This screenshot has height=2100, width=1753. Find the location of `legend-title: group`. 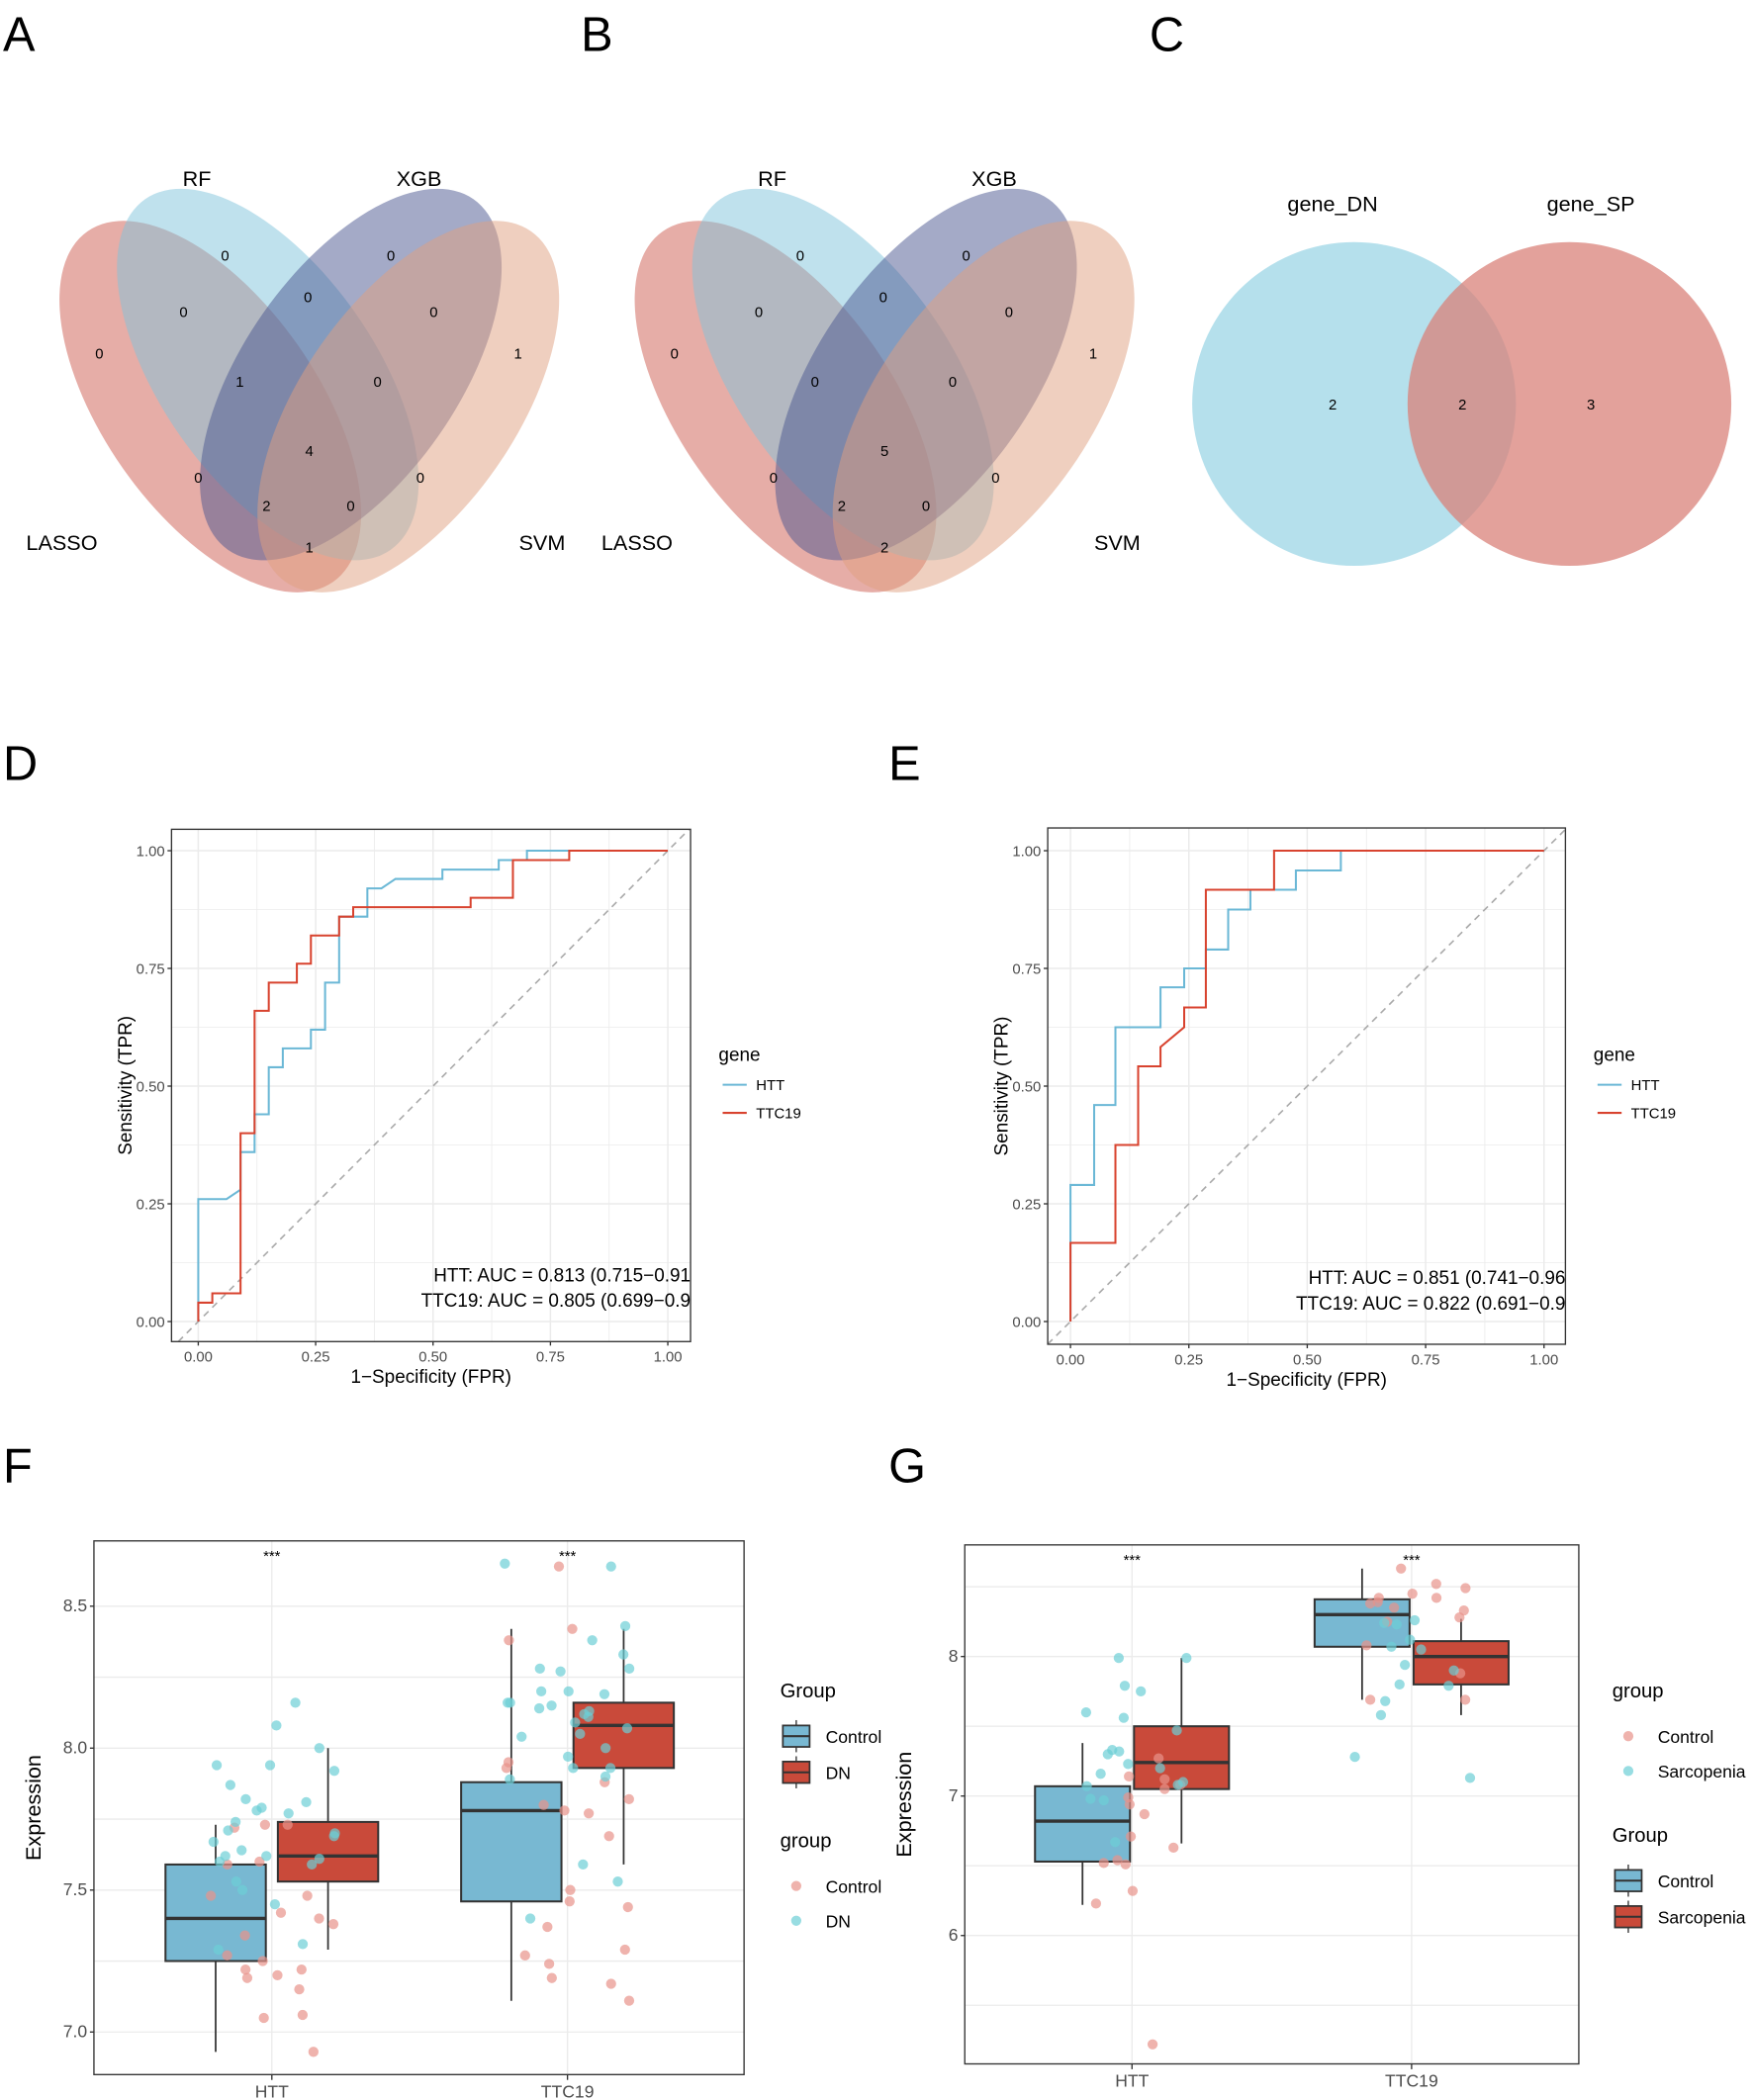

legend-title: group is located at coordinates (806, 1841).